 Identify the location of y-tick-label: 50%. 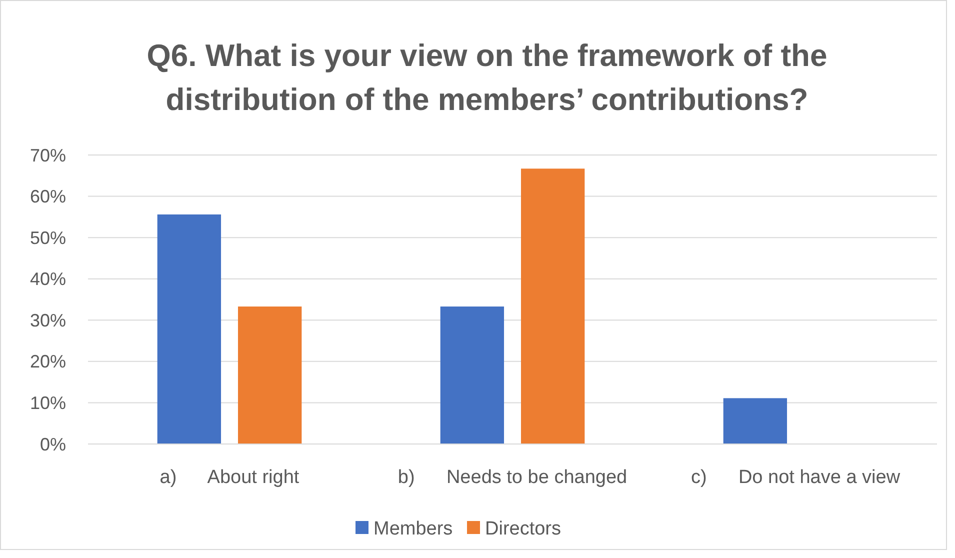
(48, 238).